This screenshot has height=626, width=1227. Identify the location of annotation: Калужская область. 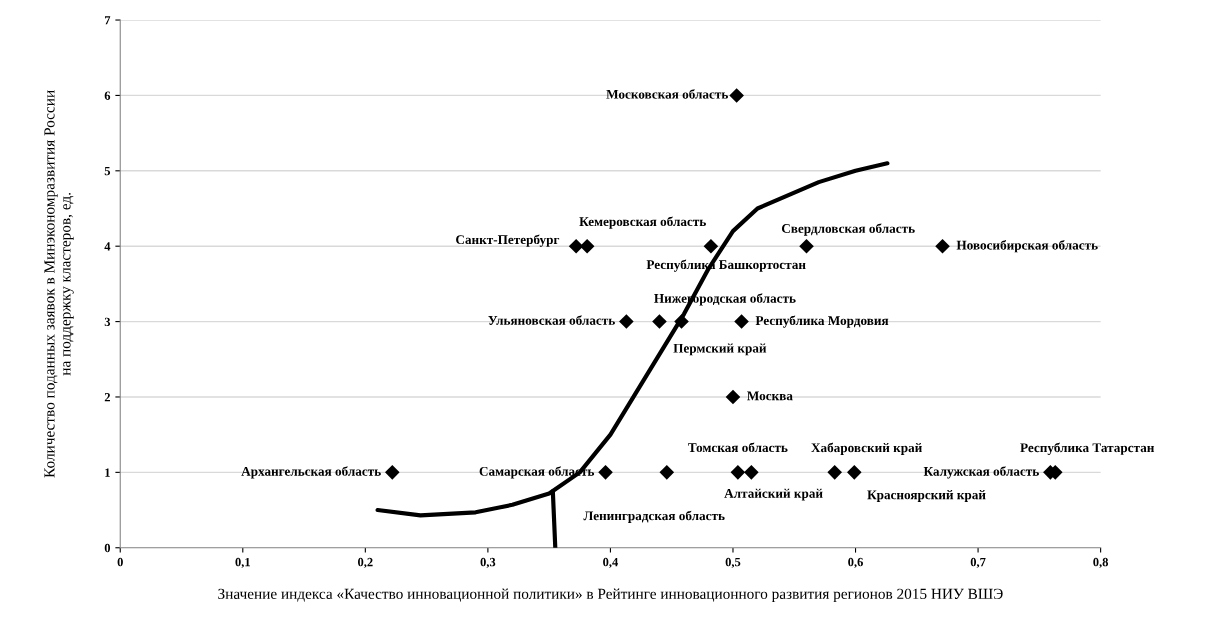
(981, 472).